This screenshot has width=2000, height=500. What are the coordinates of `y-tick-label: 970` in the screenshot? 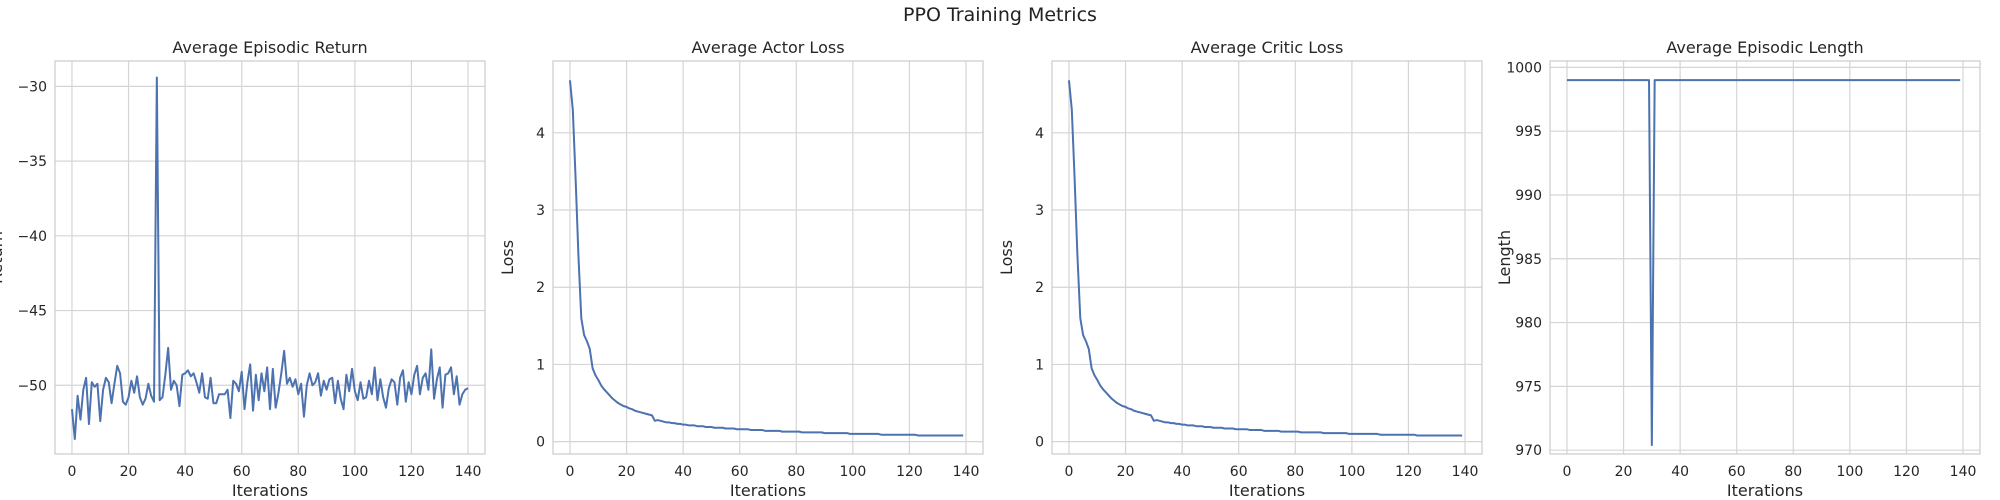 It's located at (1528, 451).